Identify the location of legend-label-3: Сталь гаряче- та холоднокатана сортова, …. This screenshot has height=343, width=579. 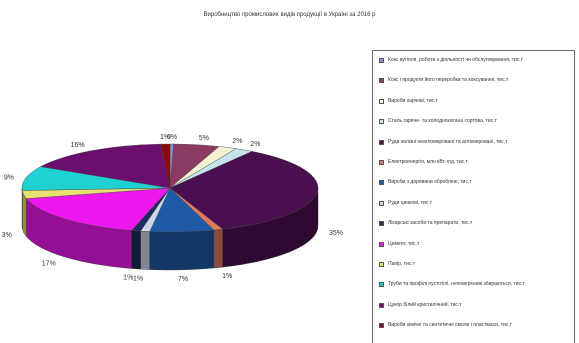
(442, 121).